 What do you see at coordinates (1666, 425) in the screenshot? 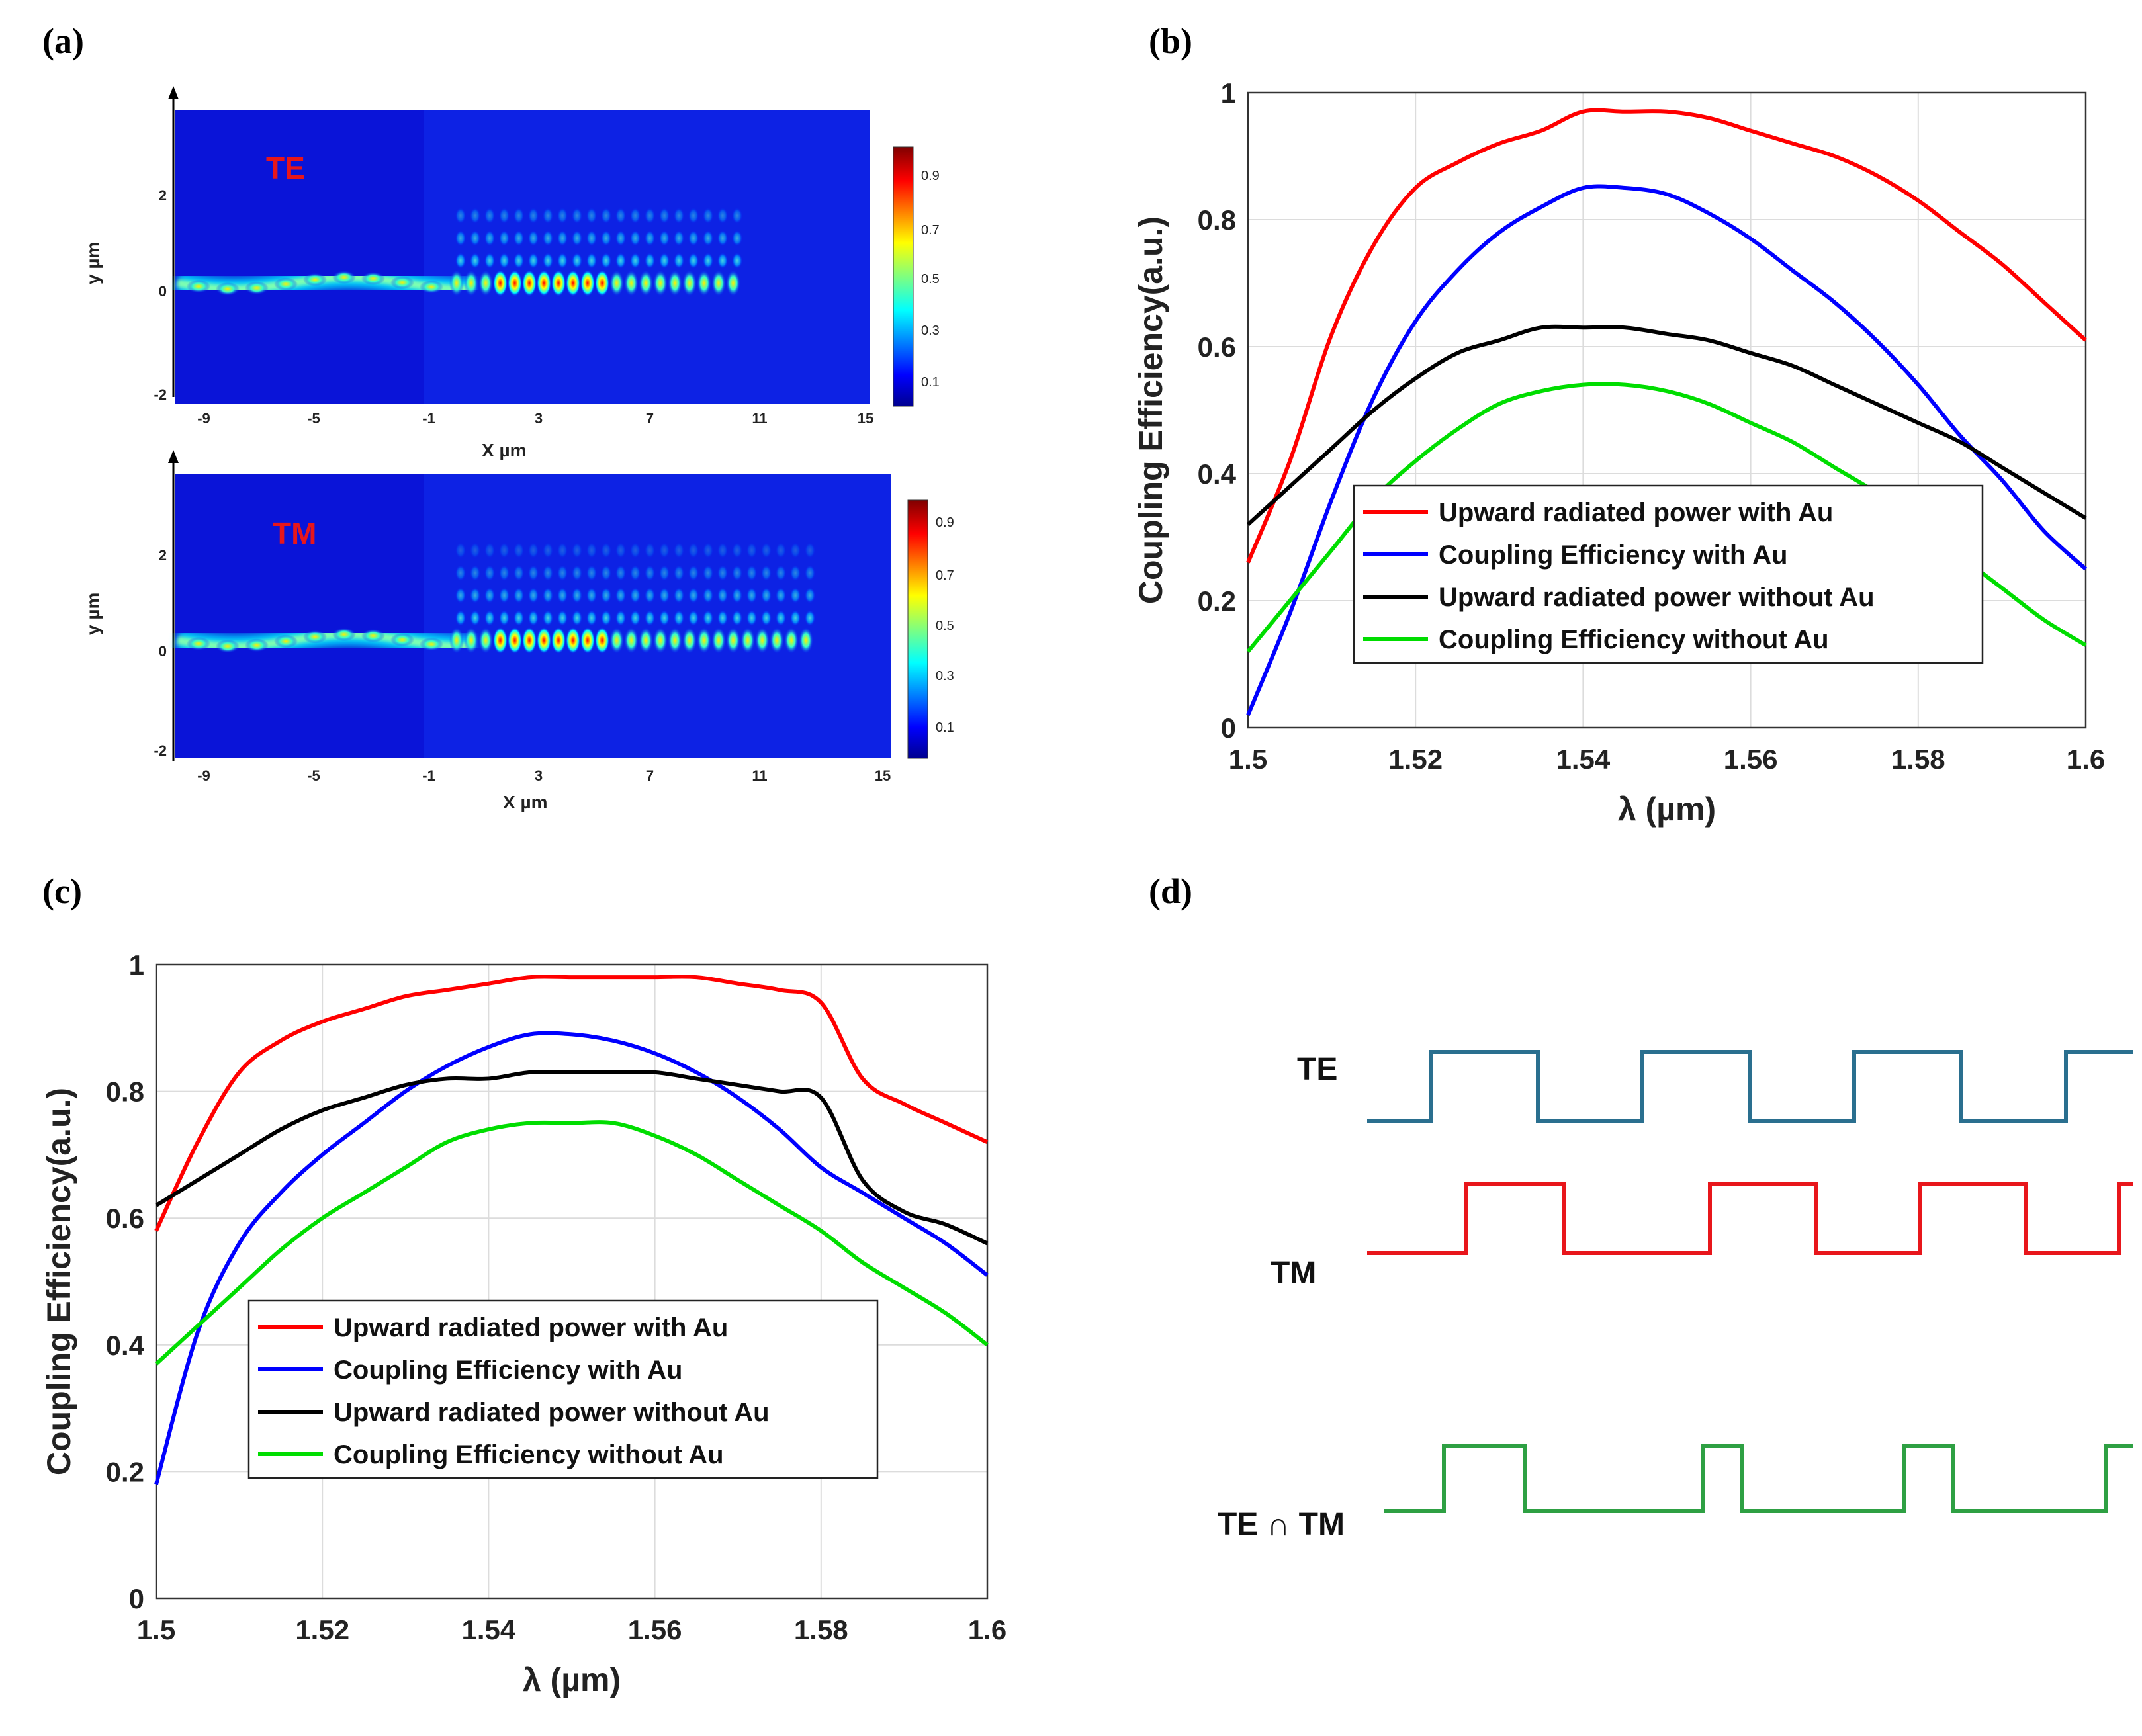
I see `chart-b-series-3-line` at bounding box center [1666, 425].